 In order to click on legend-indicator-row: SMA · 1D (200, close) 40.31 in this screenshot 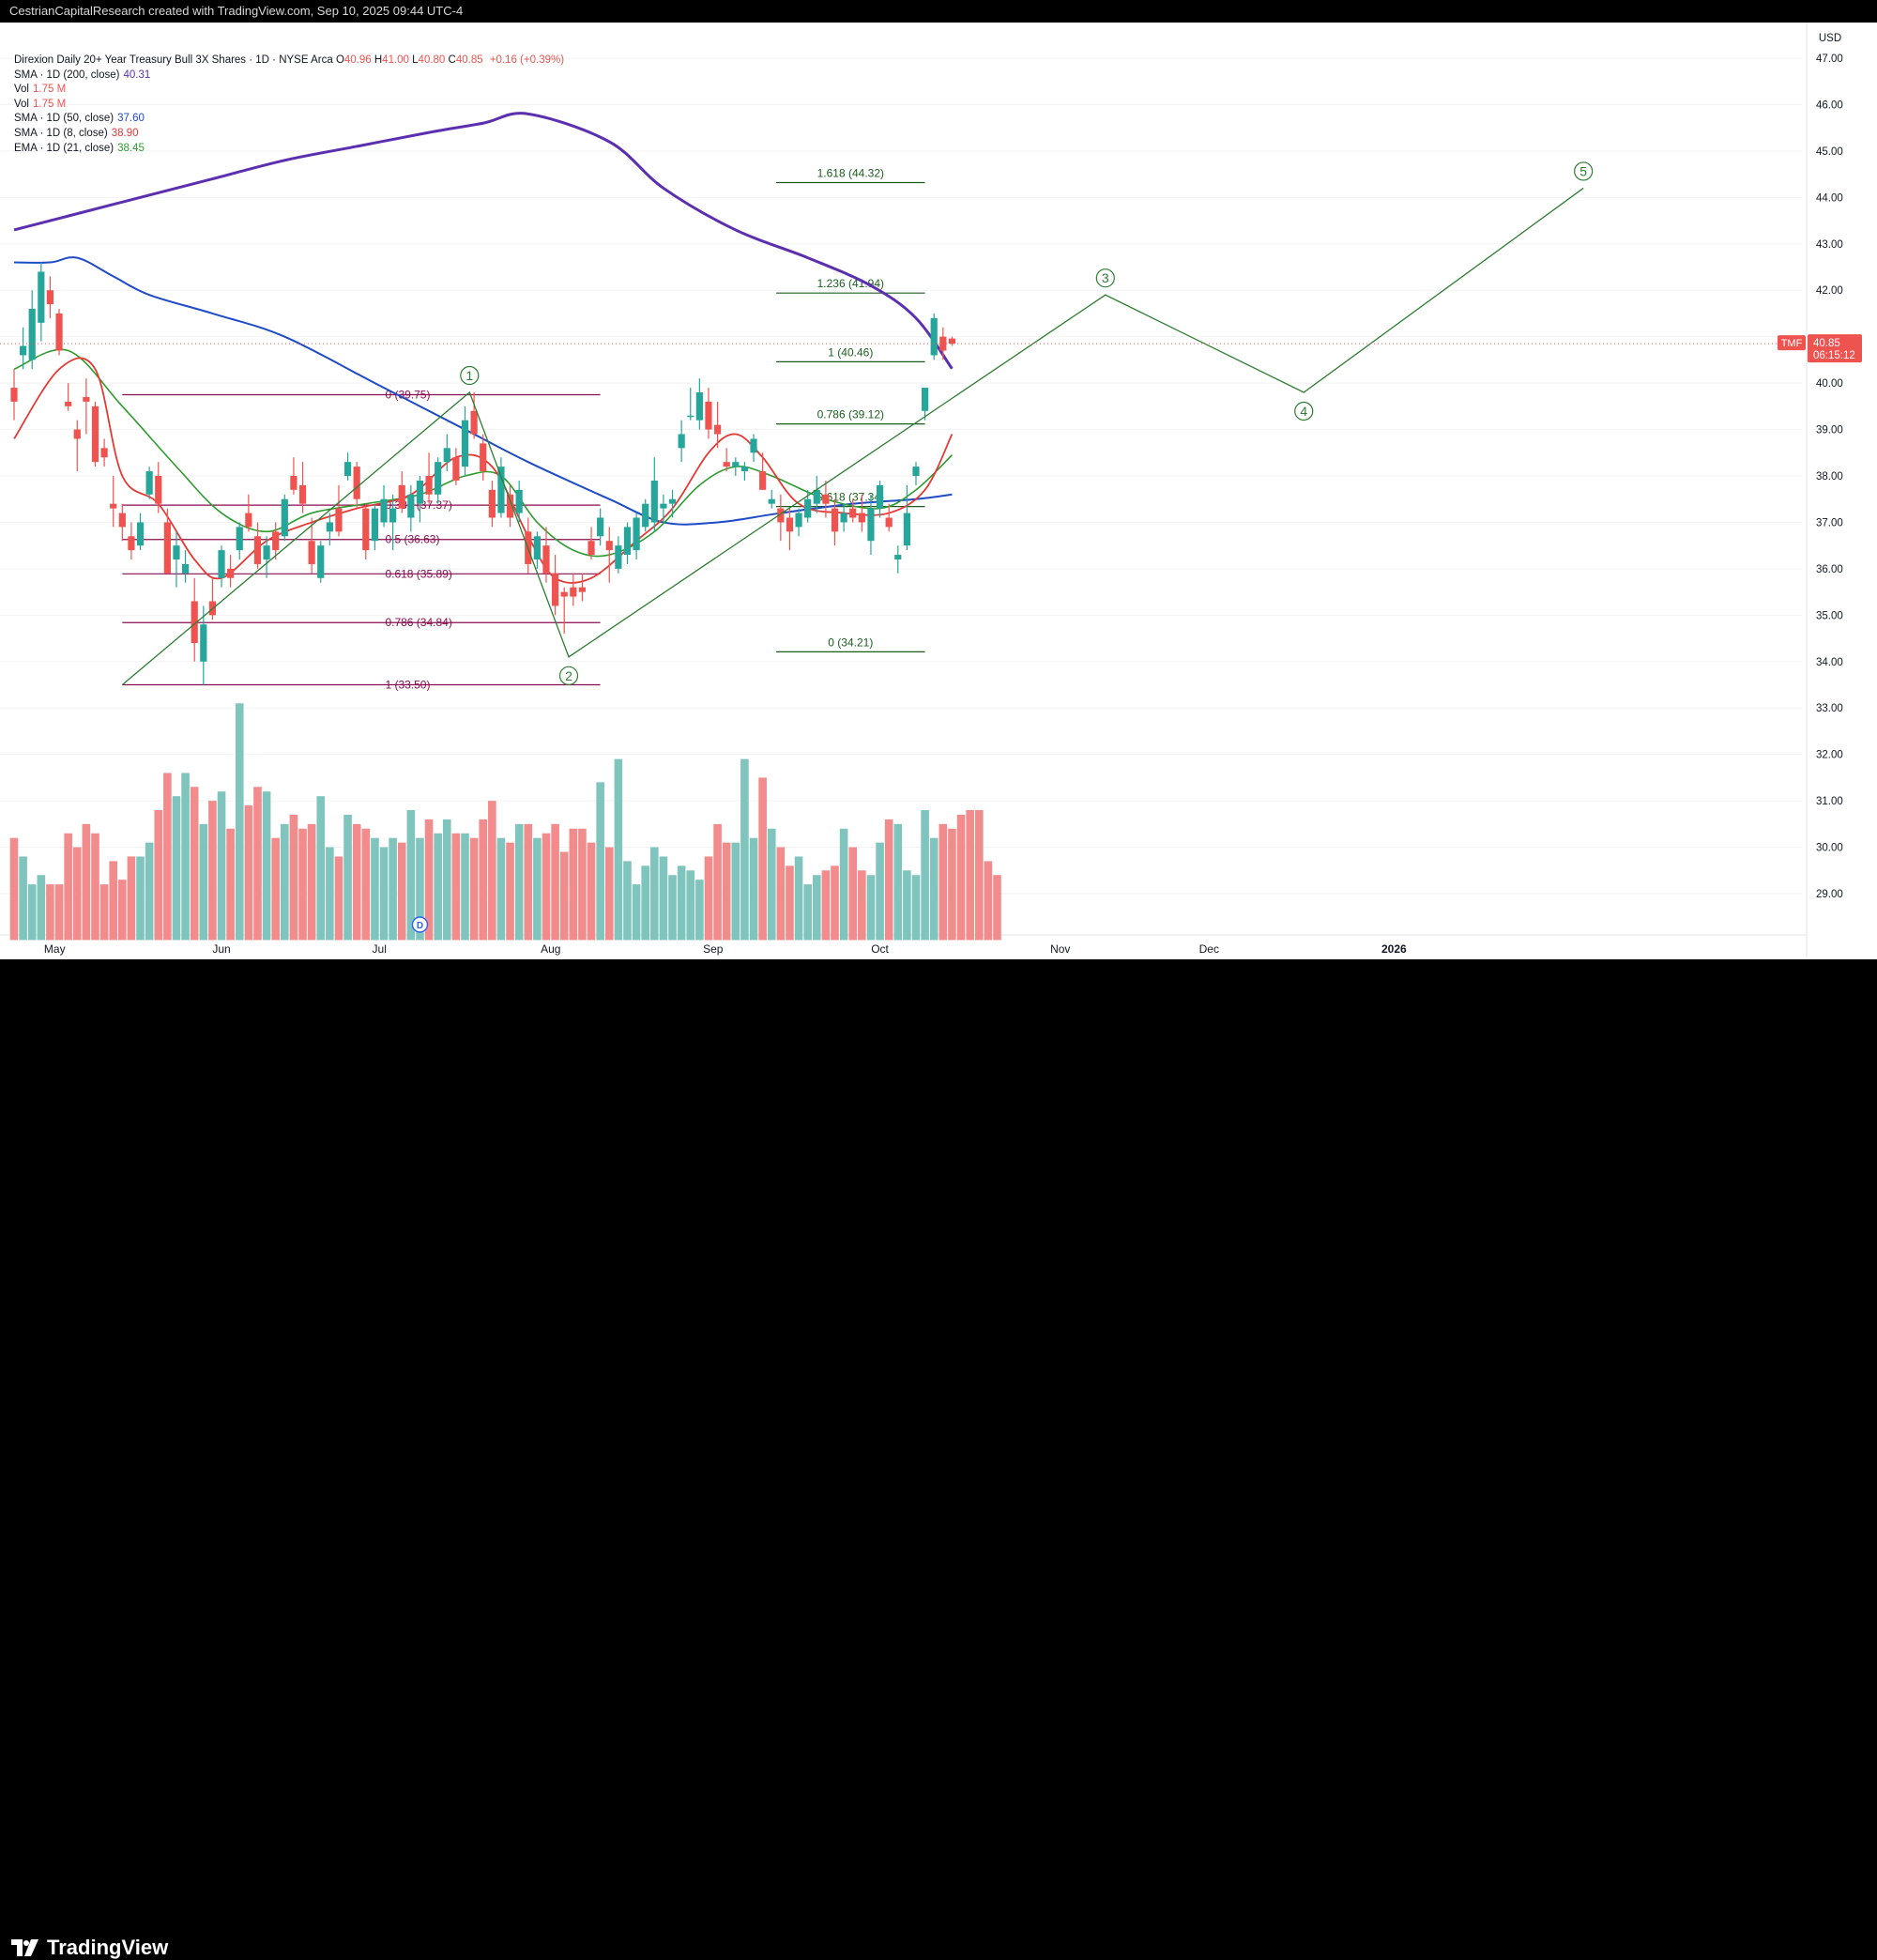, I will do `click(289, 76)`.